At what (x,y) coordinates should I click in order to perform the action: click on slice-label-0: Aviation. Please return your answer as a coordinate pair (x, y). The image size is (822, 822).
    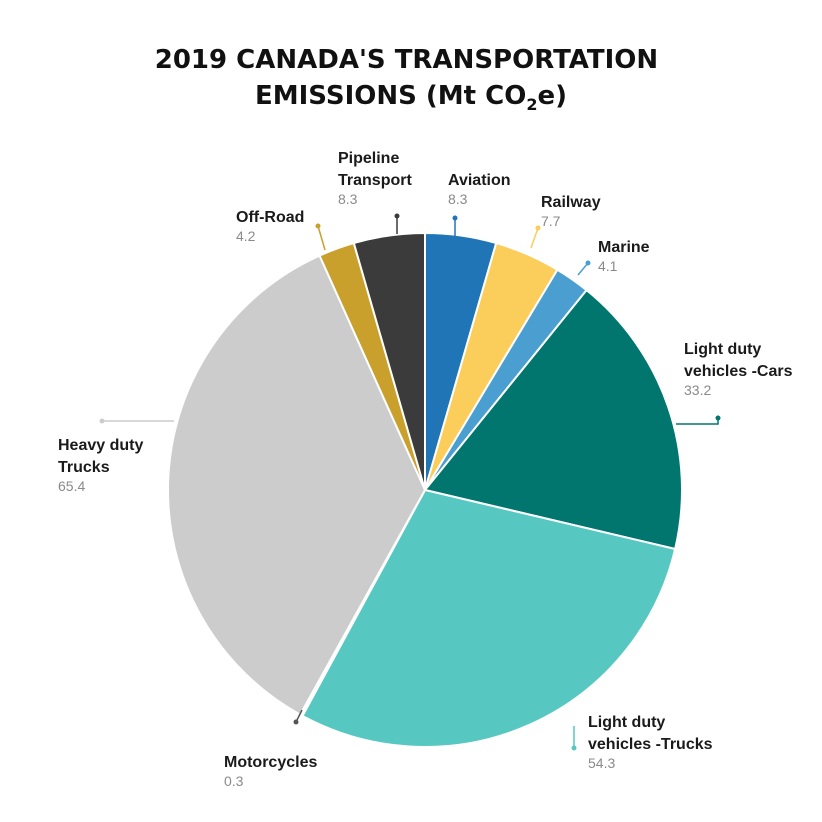
    Looking at the image, I should click on (479, 180).